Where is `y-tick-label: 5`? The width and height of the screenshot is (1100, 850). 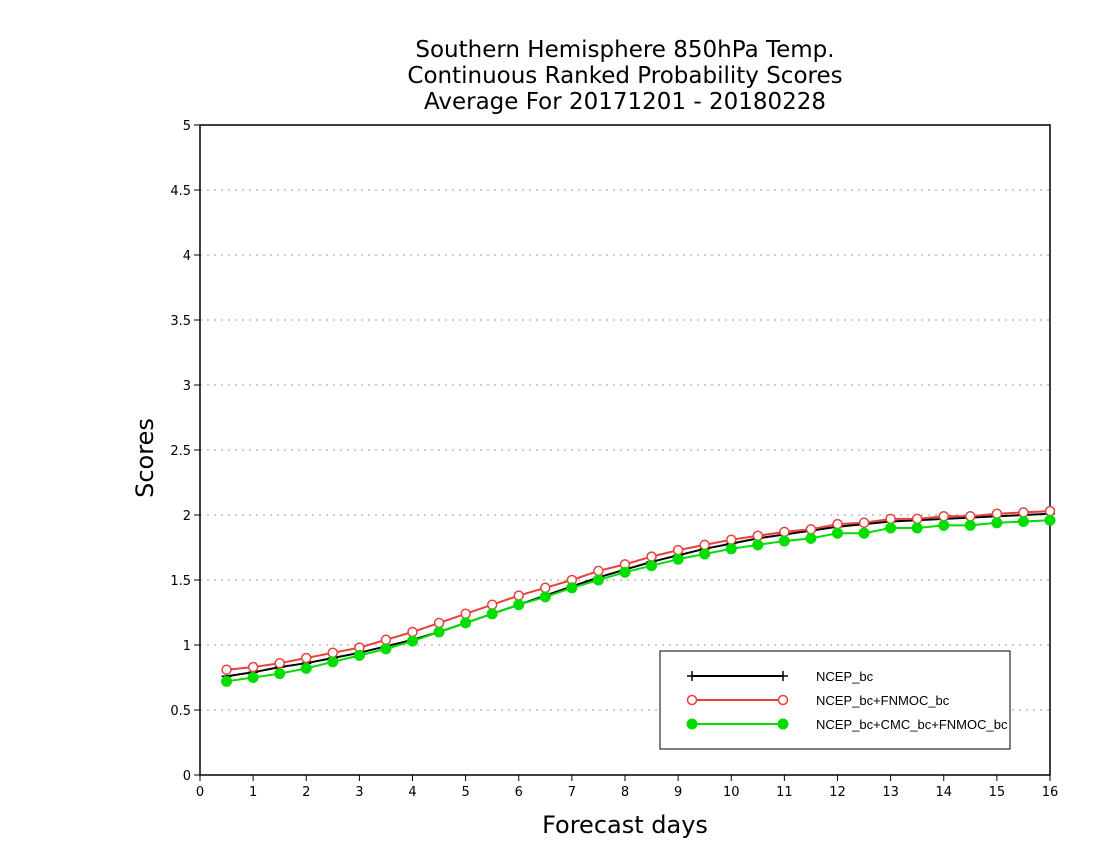 y-tick-label: 5 is located at coordinates (187, 126).